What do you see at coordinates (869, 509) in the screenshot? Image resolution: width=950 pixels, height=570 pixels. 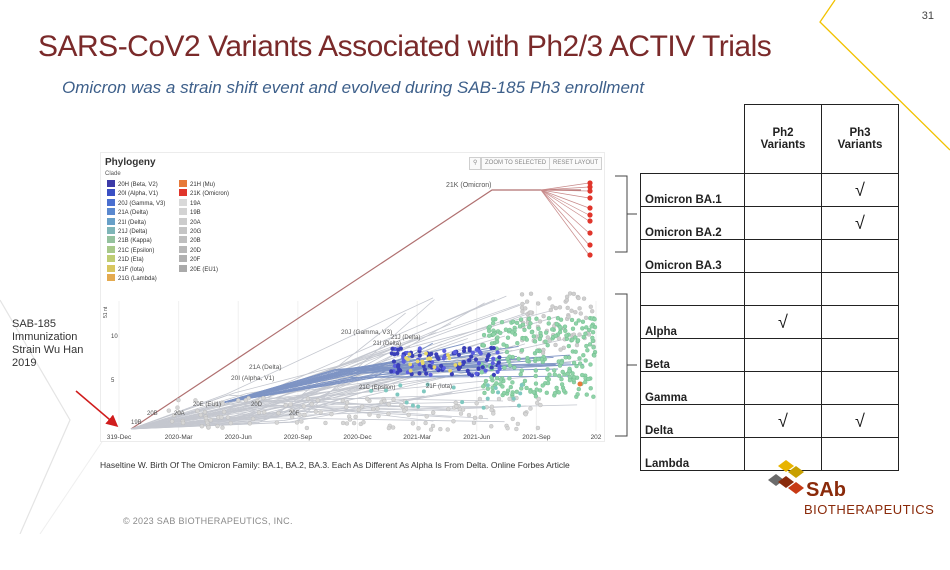 I see `logo-name-long: BIOTHERAPEUTICS` at bounding box center [869, 509].